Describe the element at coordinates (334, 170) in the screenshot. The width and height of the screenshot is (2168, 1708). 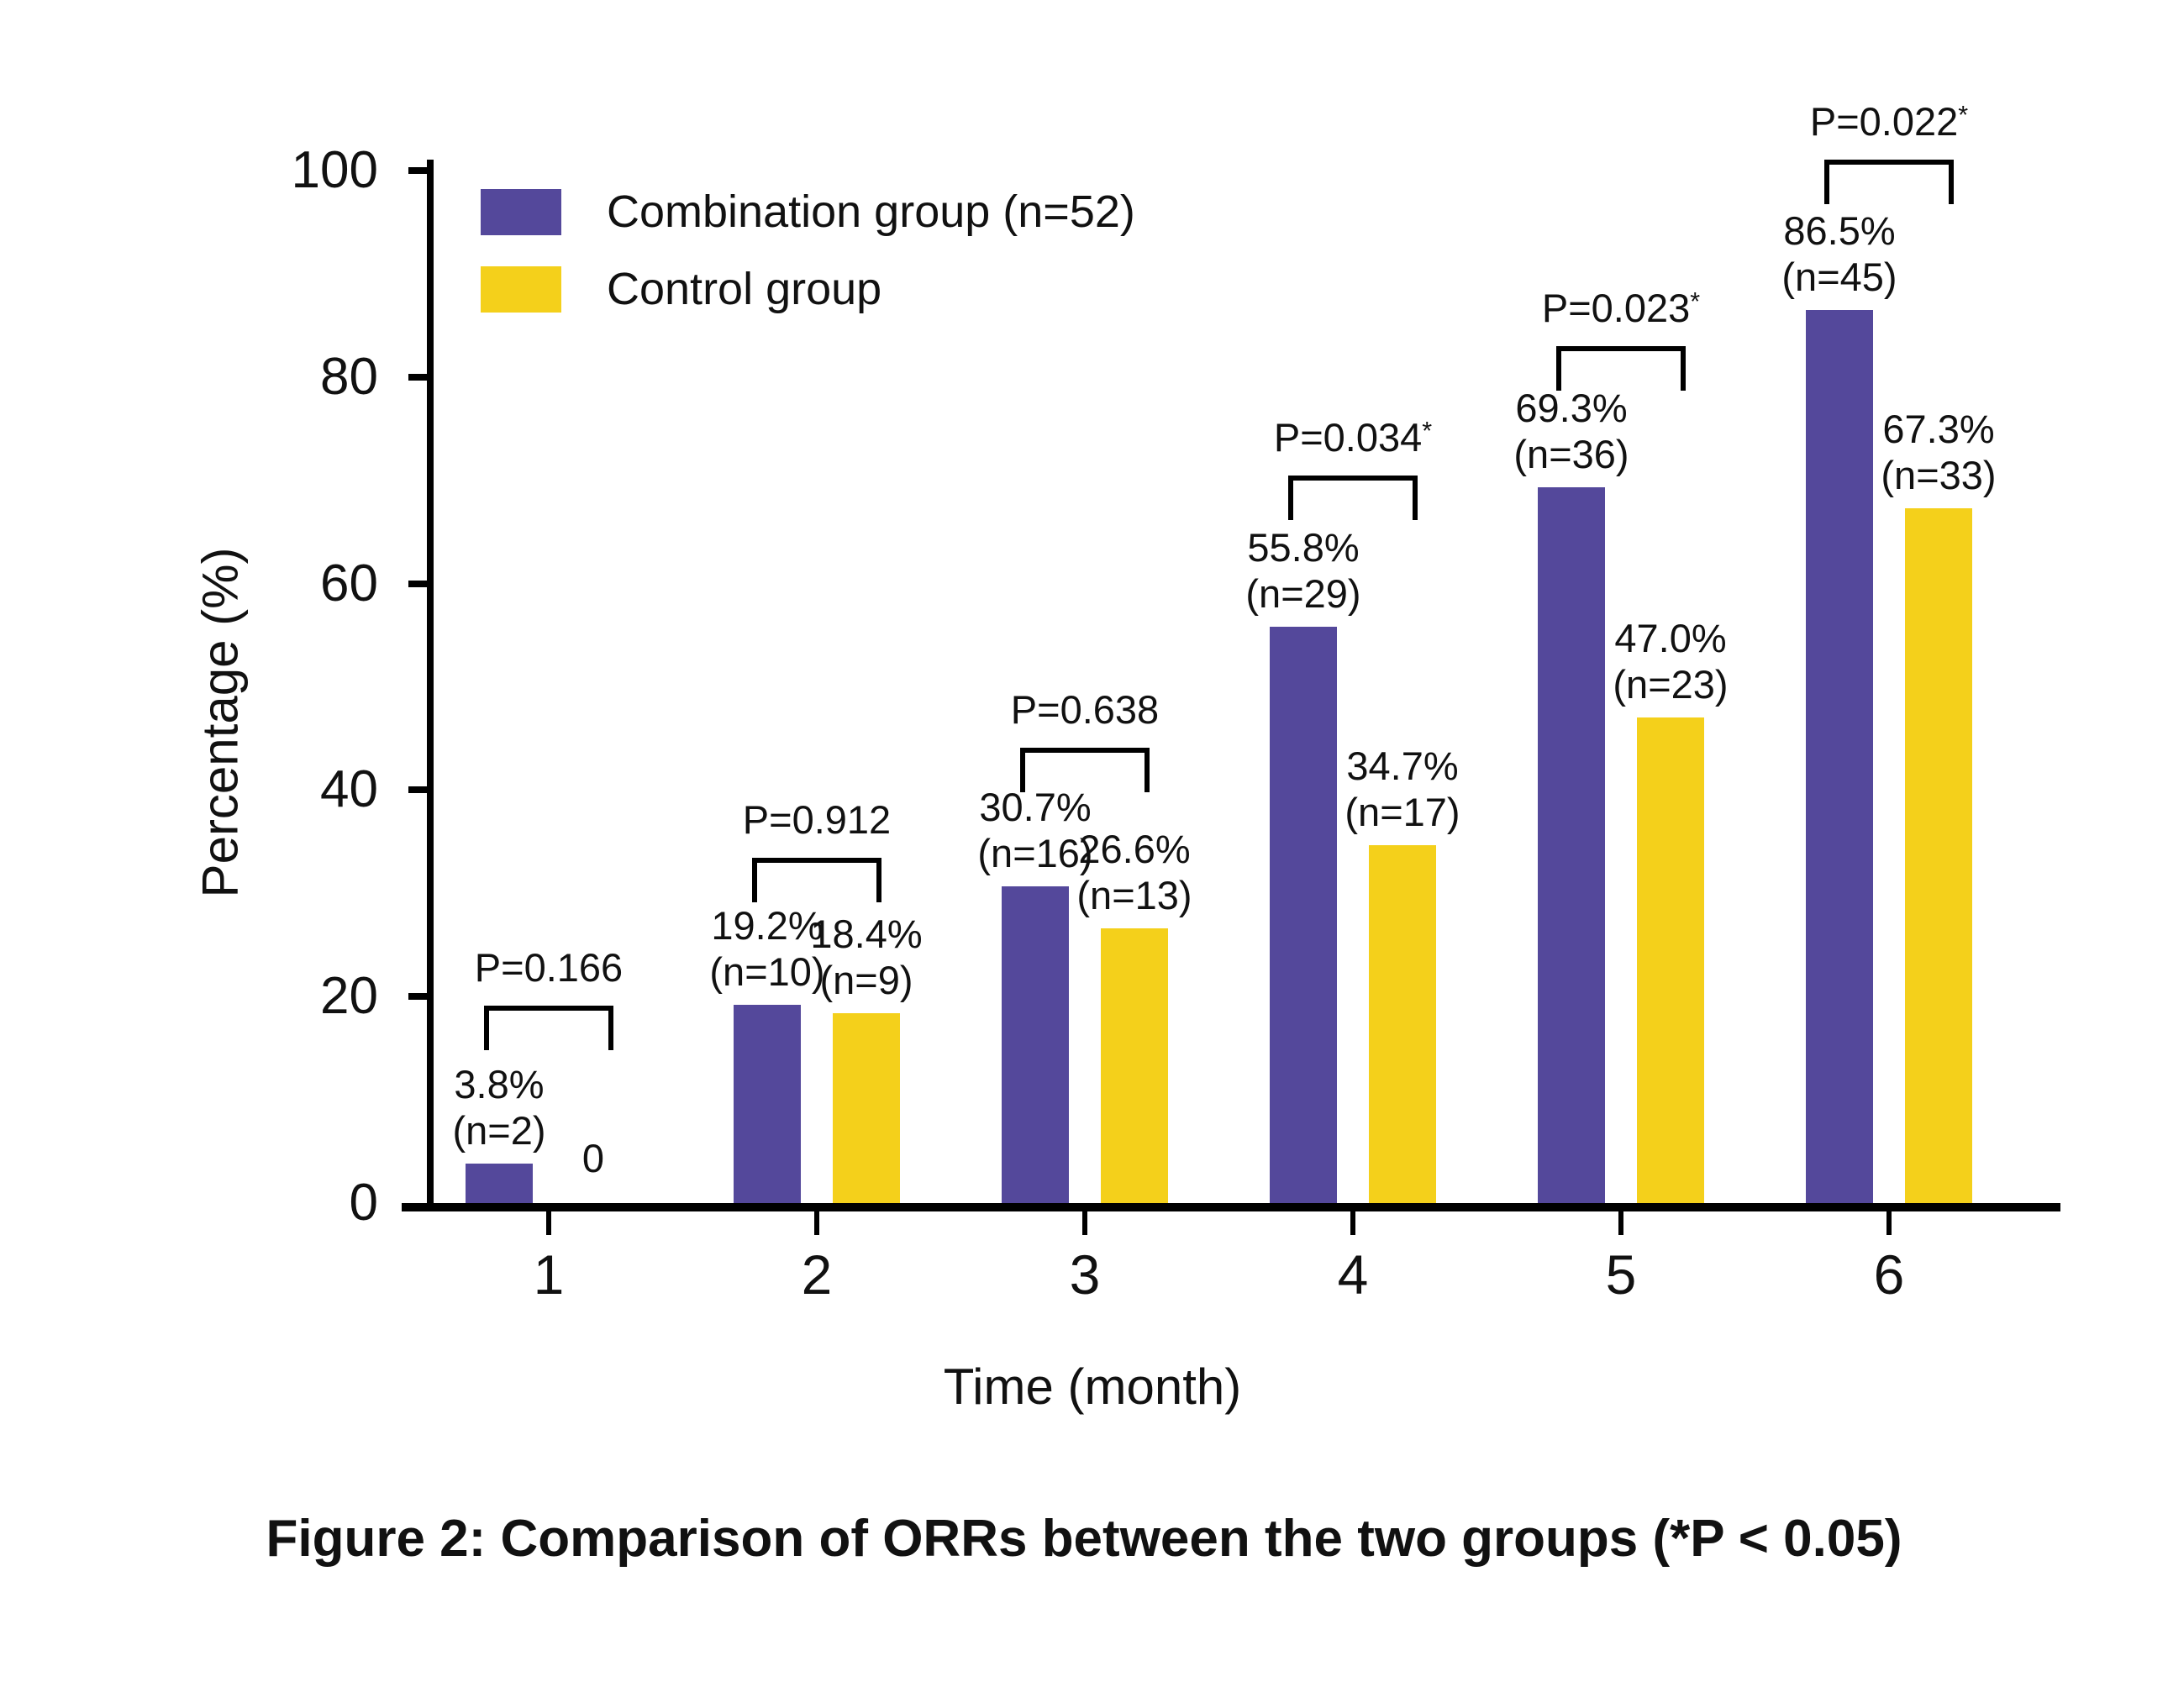
I see `y-tick-label: 100` at that location.